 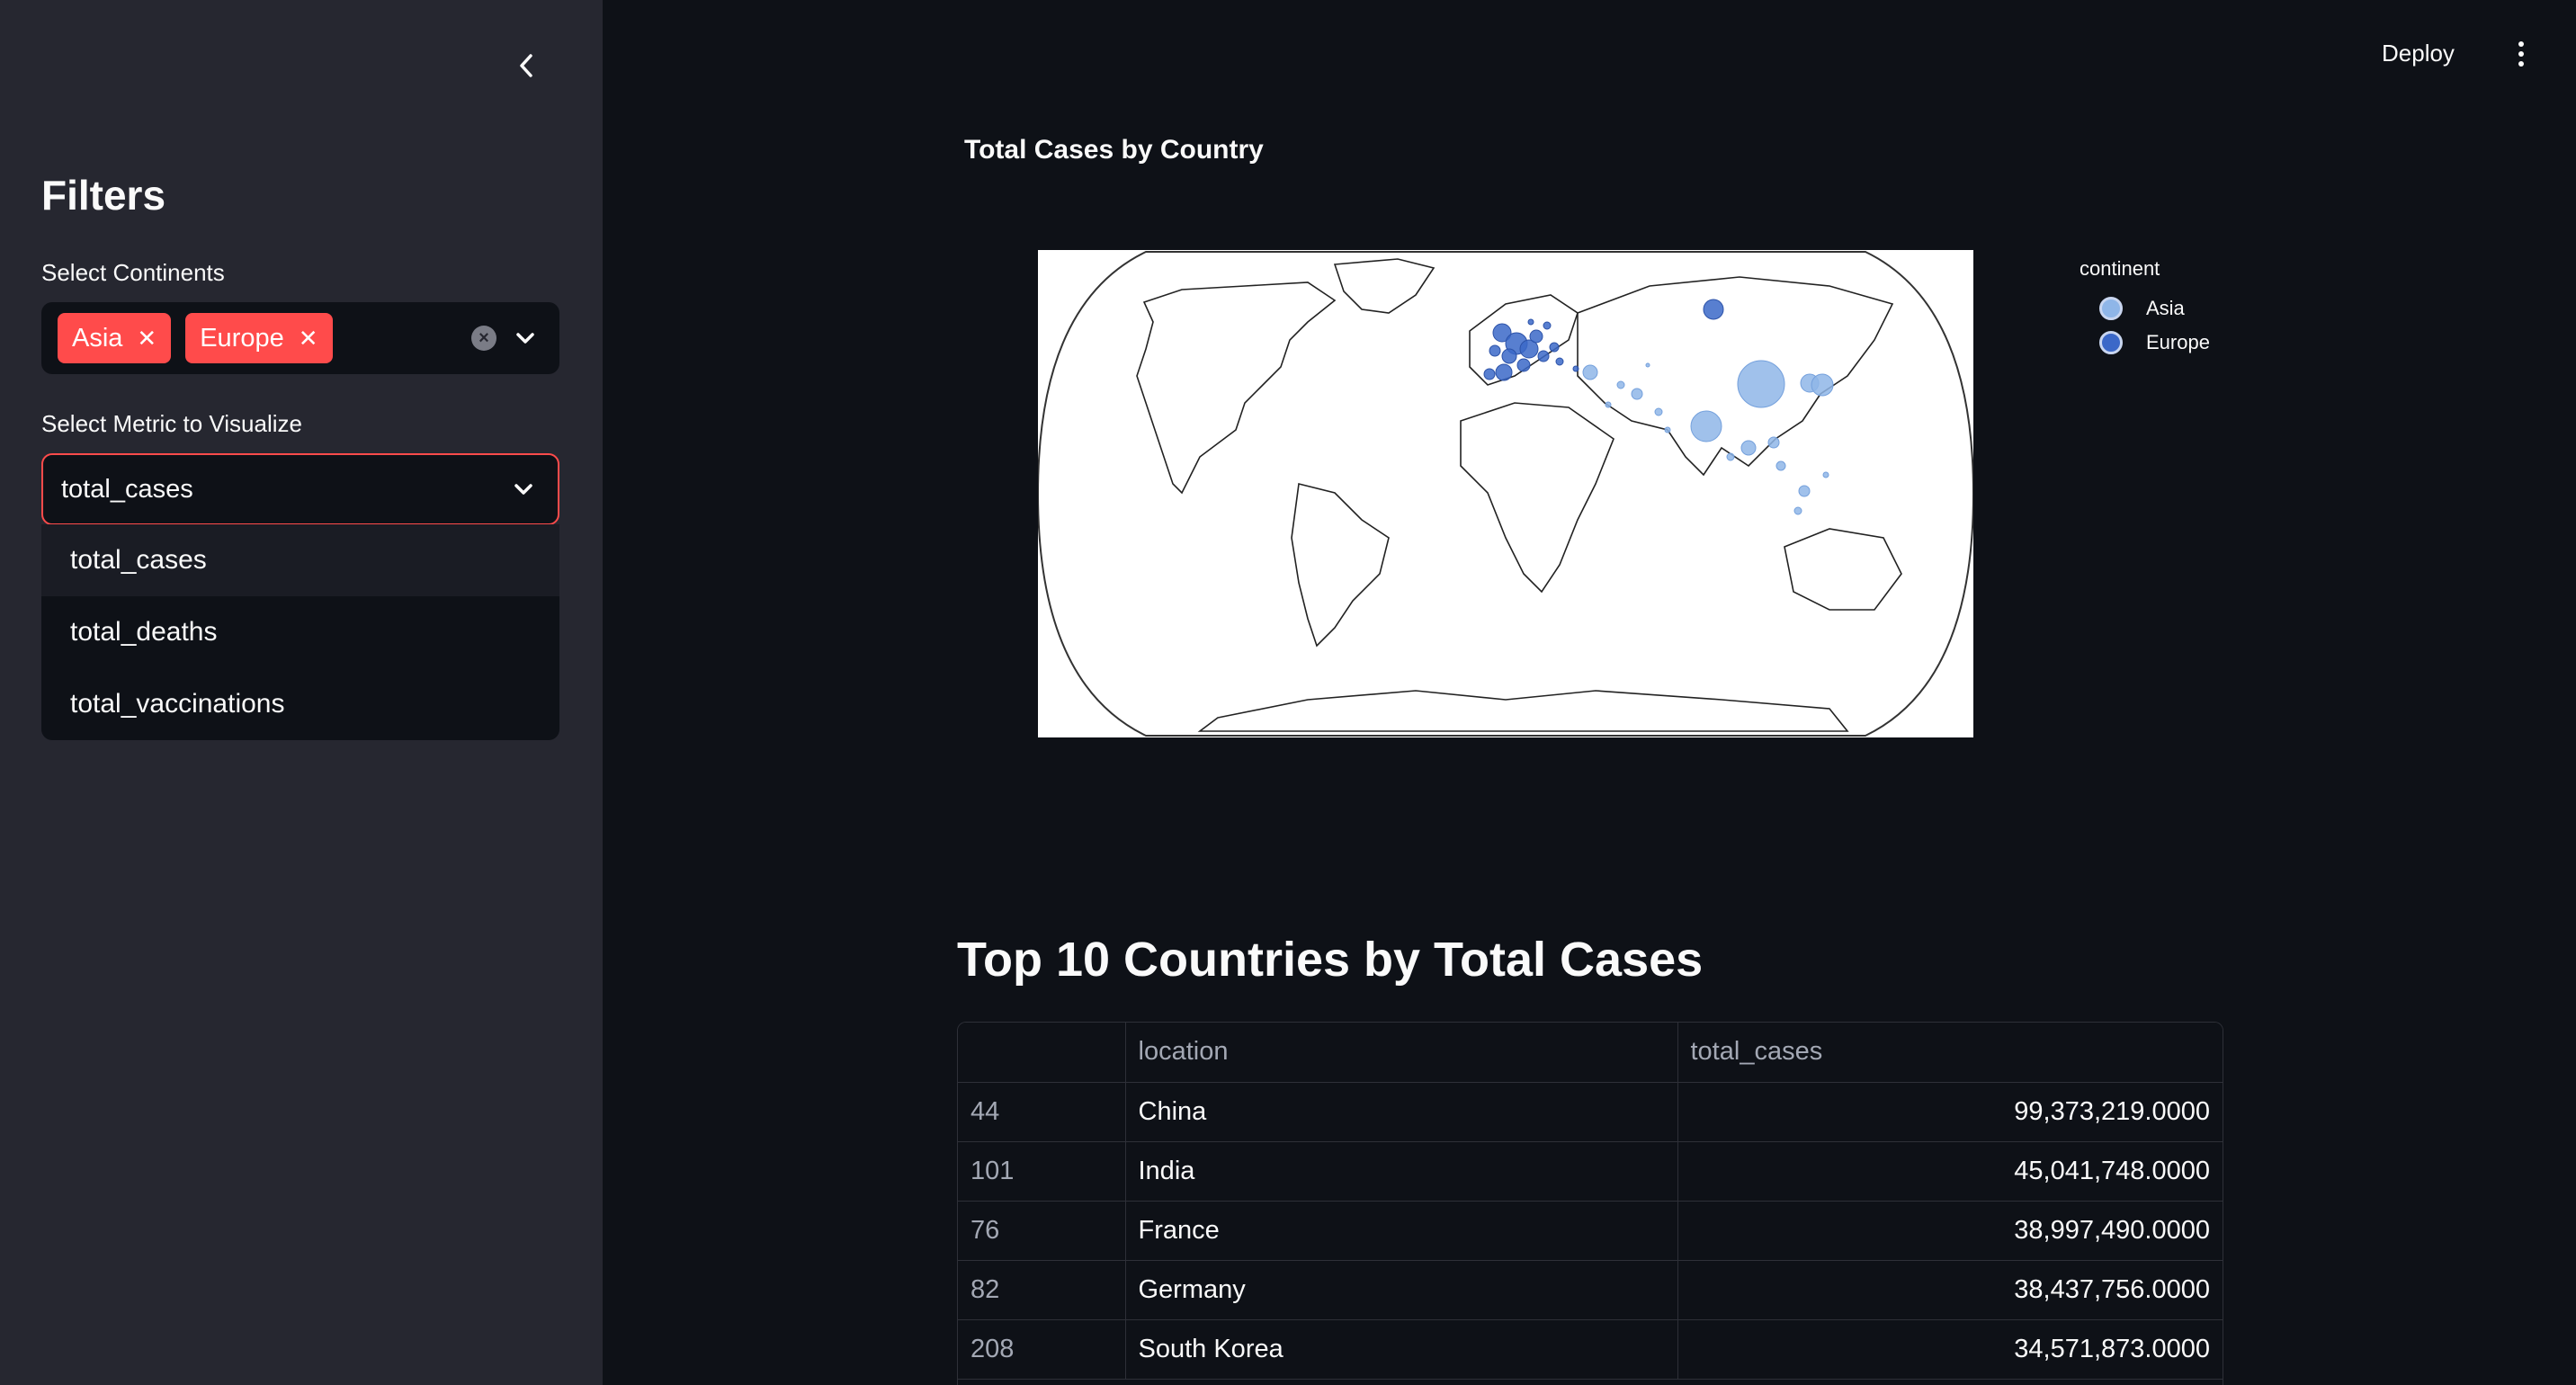 What do you see at coordinates (1843, 569) in the screenshot?
I see `australia-landmass` at bounding box center [1843, 569].